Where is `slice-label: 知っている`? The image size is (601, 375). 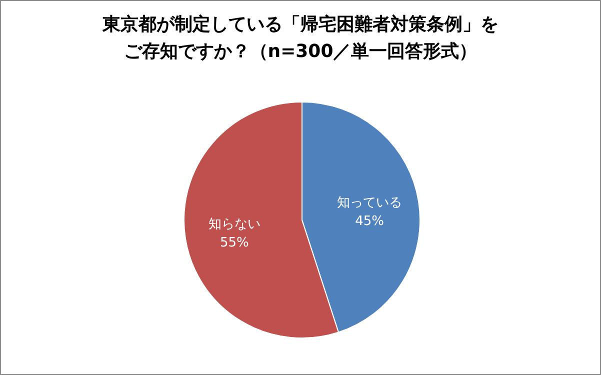 slice-label: 知っている is located at coordinates (369, 203).